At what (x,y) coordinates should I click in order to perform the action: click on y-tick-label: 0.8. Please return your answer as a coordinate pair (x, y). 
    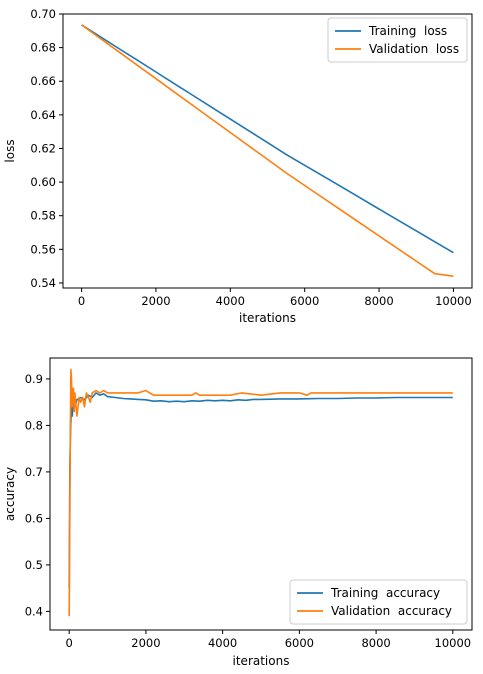
    Looking at the image, I should click on (34, 425).